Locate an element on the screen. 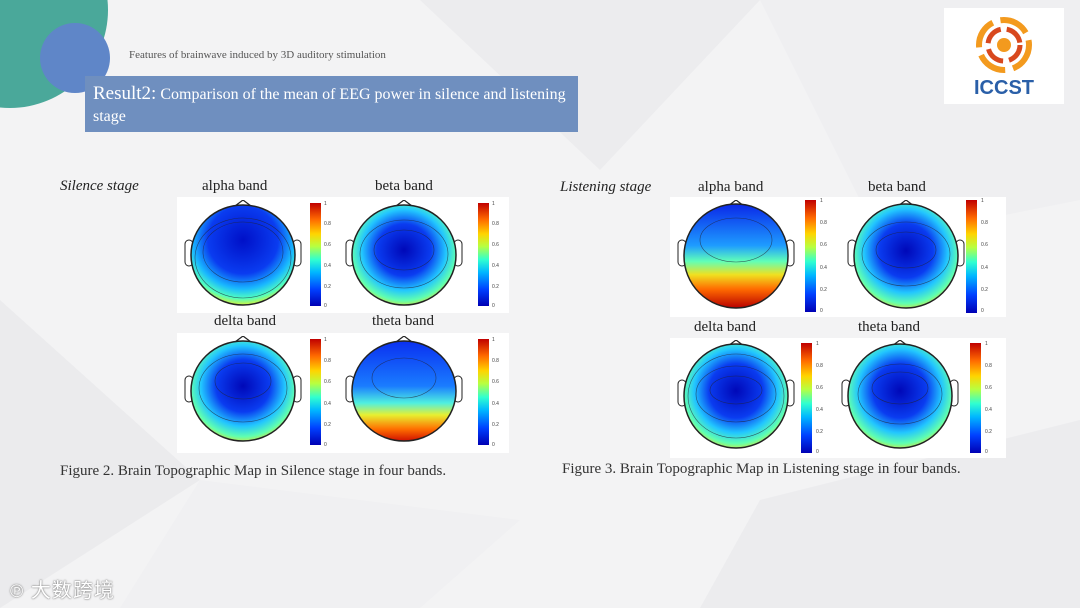 This screenshot has height=608, width=1080. silence-stage-label: Silence stage is located at coordinates (99, 186).